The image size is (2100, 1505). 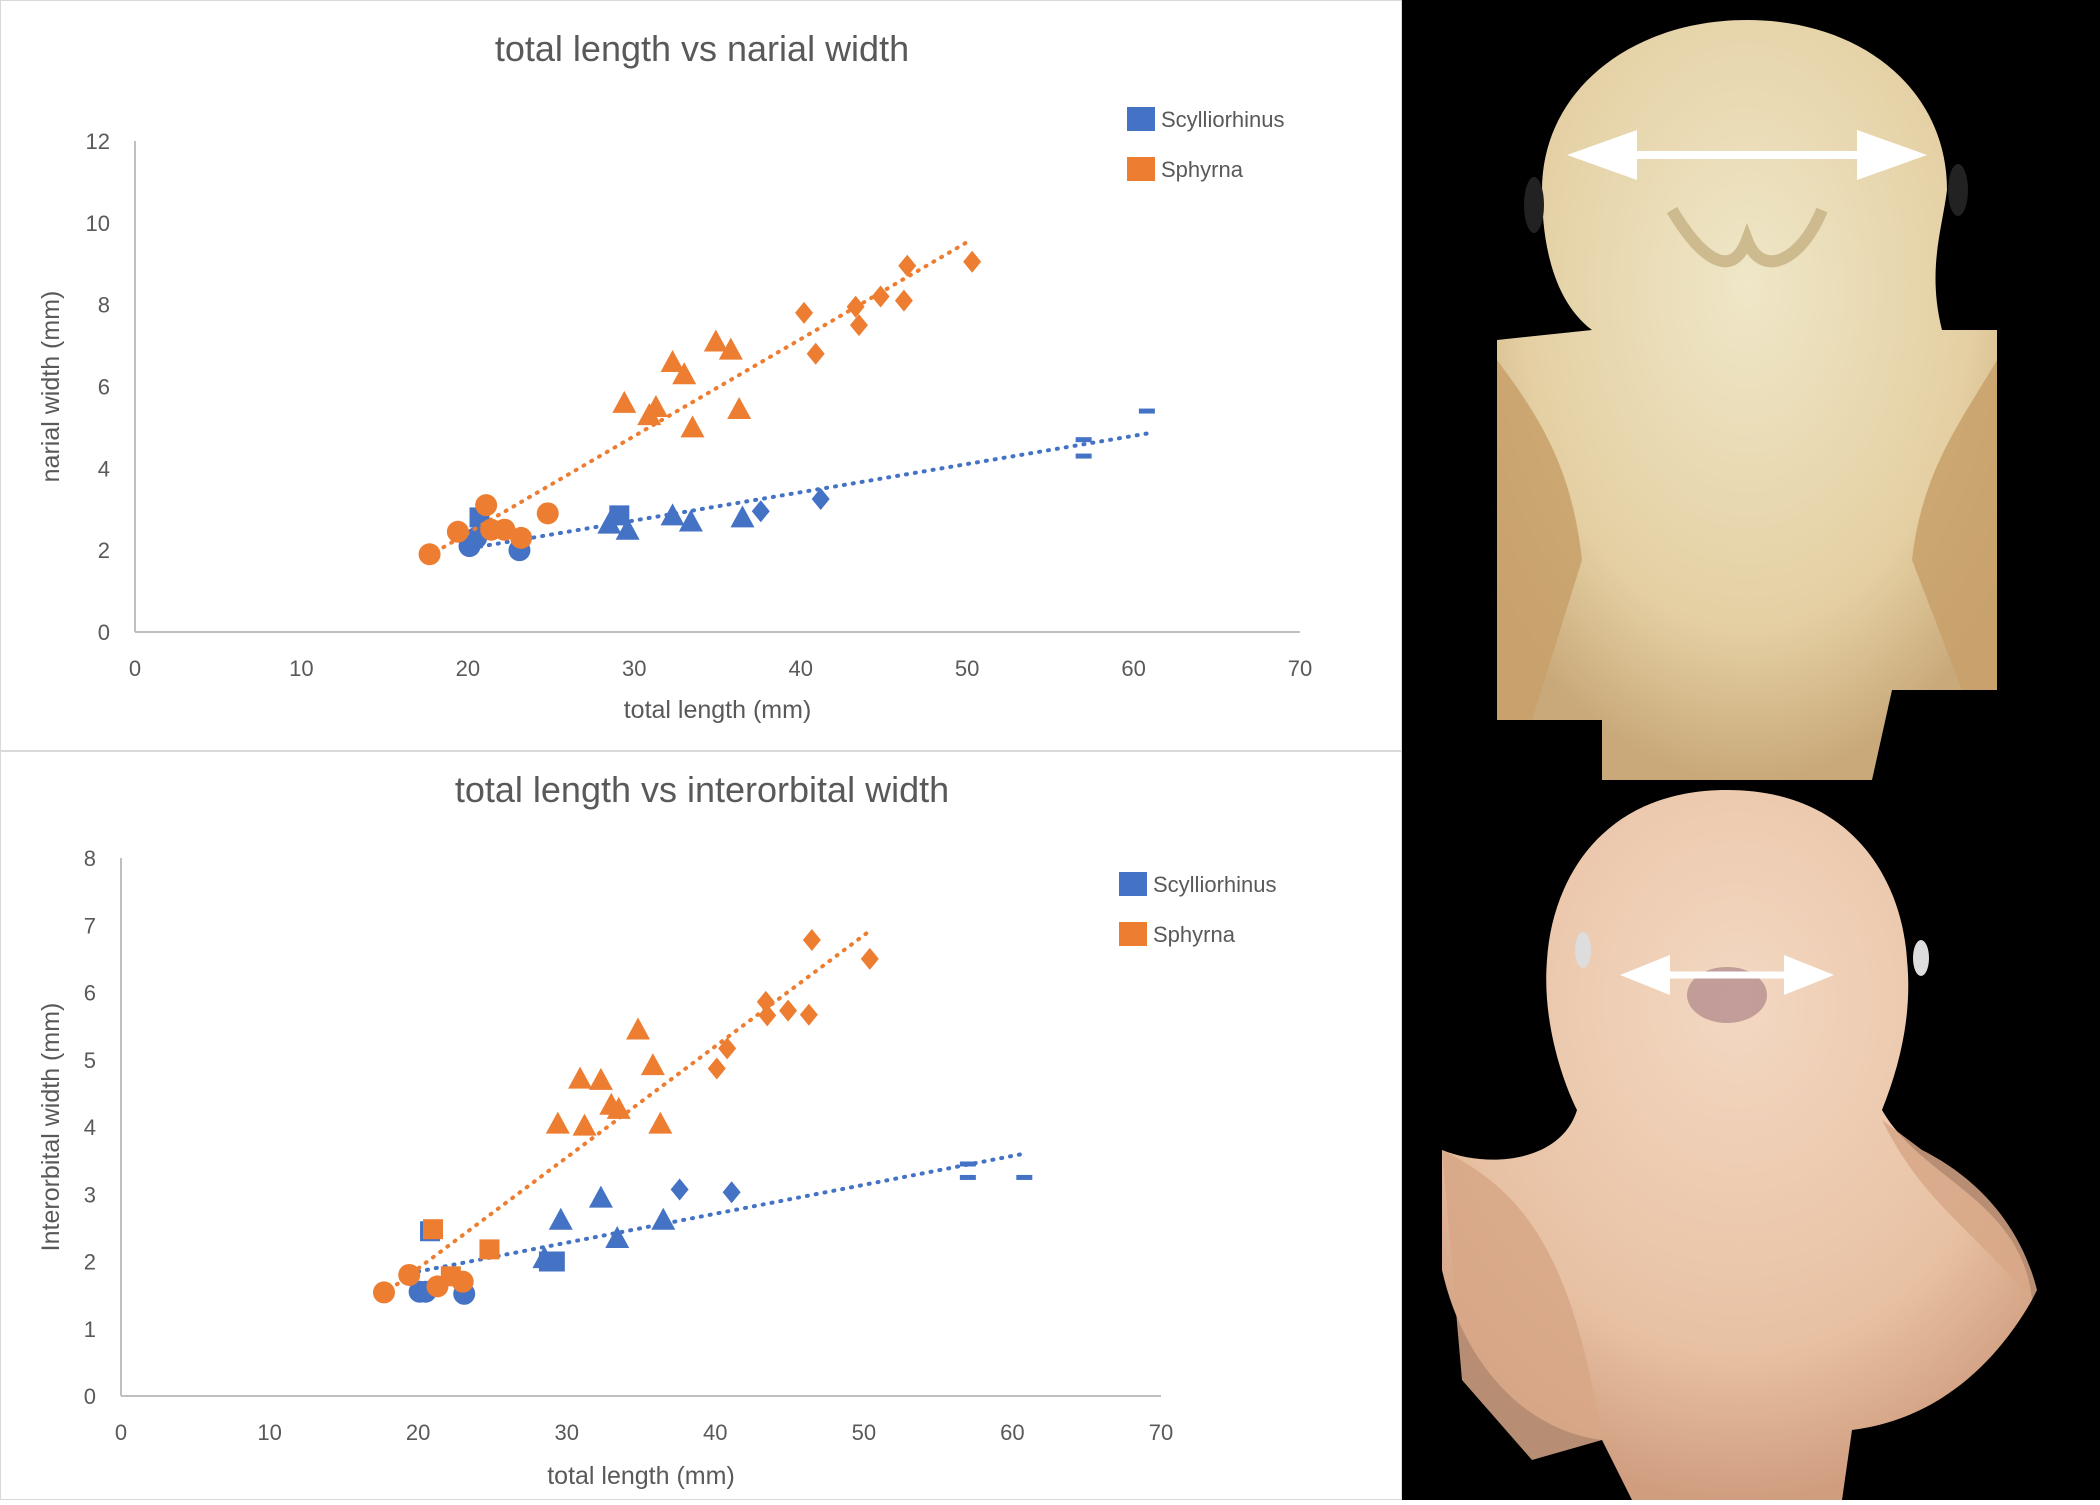 What do you see at coordinates (800, 668) in the screenshot?
I see `x-tick-label: 40` at bounding box center [800, 668].